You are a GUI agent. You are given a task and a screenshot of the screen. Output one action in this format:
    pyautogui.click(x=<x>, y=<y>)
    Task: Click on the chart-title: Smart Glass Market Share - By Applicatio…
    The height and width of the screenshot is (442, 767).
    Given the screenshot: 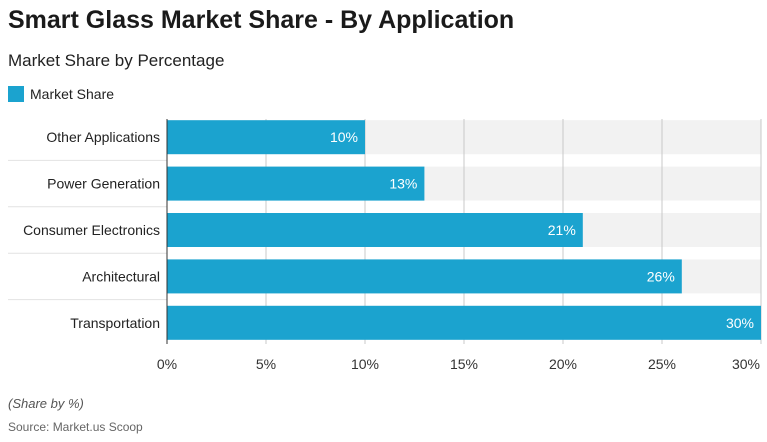 What is the action you would take?
    pyautogui.click(x=261, y=20)
    